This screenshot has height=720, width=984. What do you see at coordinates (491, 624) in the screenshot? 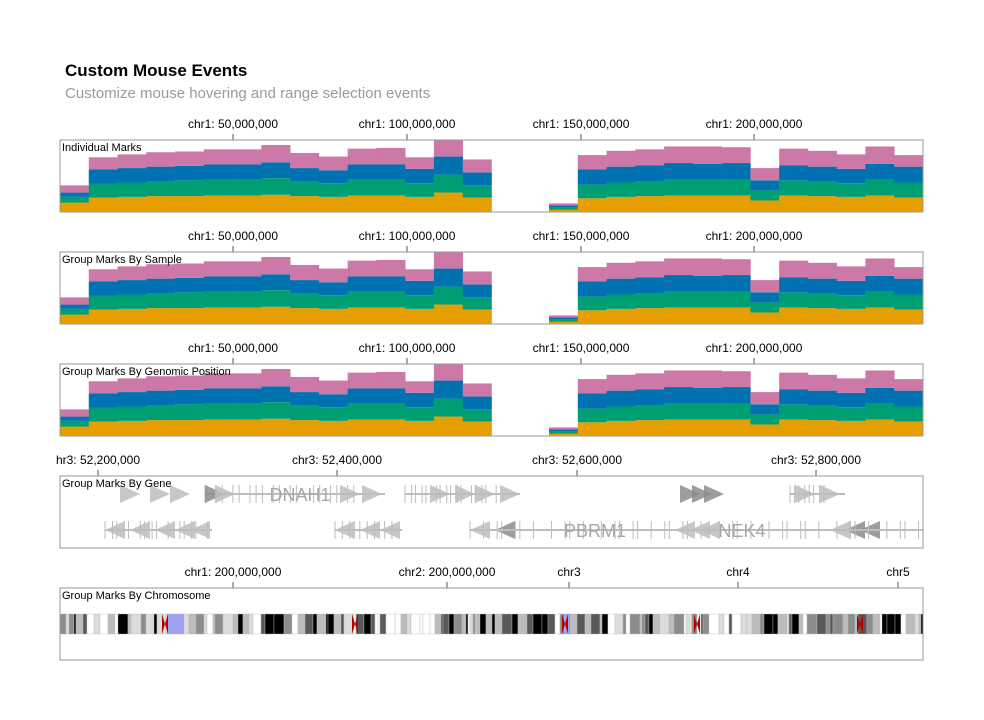
I see `ideogram-bands` at bounding box center [491, 624].